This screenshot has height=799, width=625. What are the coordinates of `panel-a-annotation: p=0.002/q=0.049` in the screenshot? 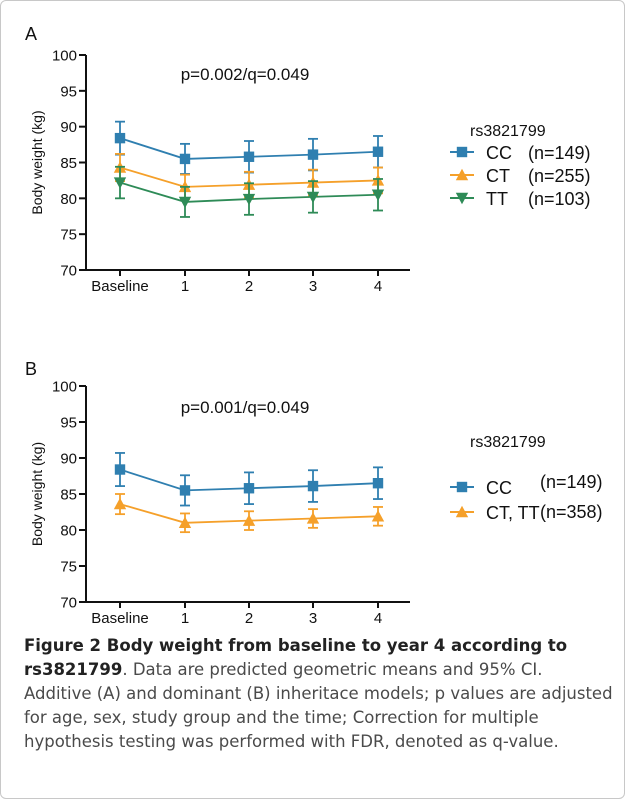 It's located at (245, 74).